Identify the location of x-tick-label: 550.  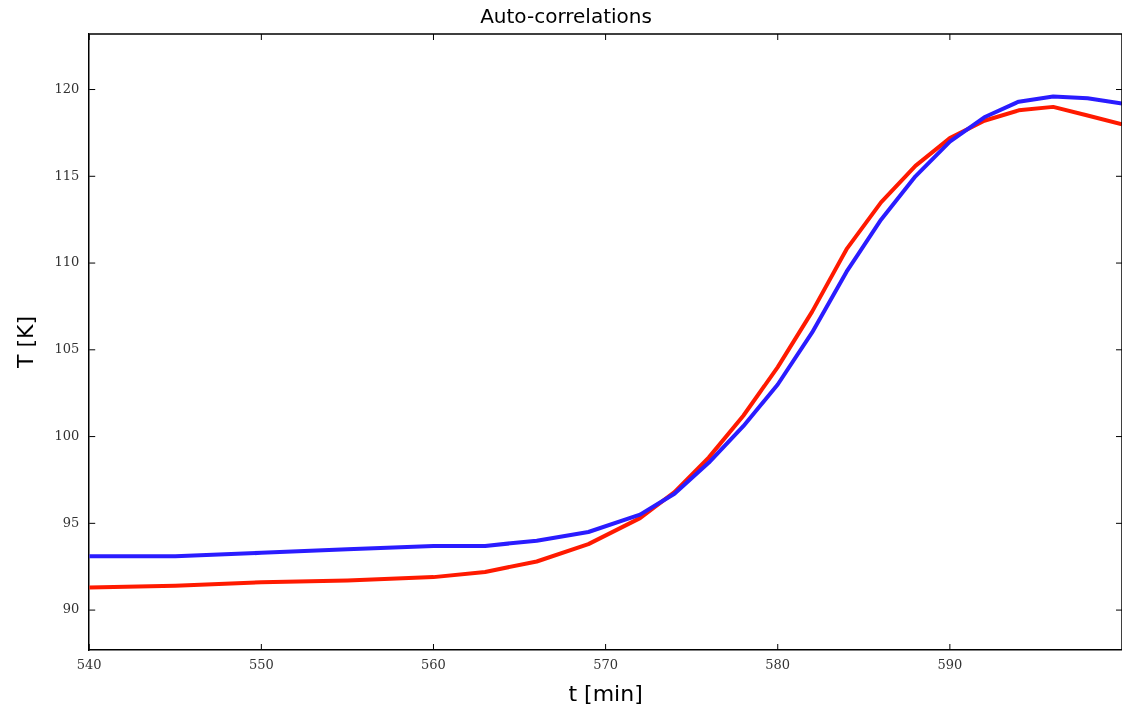
(261, 665).